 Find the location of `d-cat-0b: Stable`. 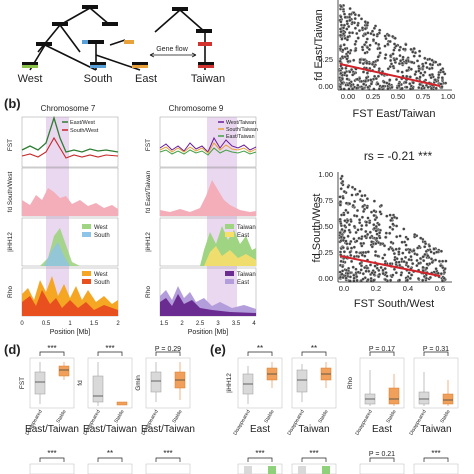

d-cat-0b: Stable is located at coordinates (61, 416).